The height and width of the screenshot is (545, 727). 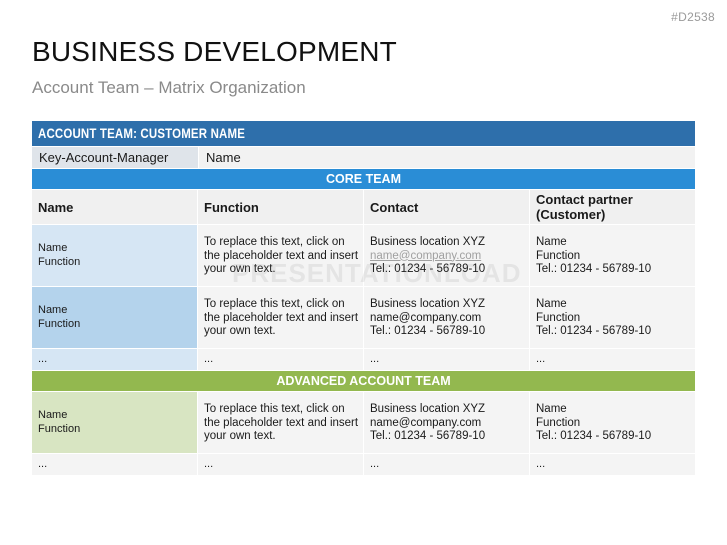 I want to click on kam-row: Key-Account-Manager Name, so click(x=363, y=157).